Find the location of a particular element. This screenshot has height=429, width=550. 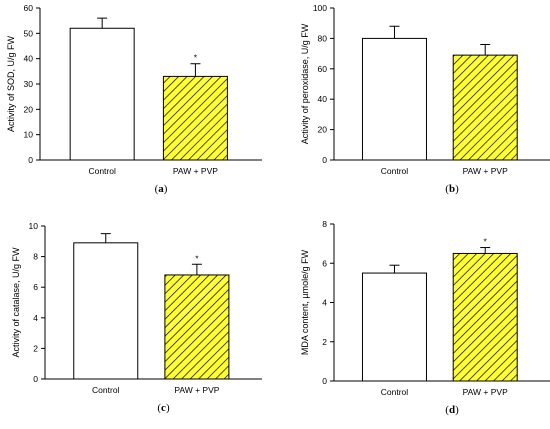

y-tick-label: 100 is located at coordinates (320, 8).